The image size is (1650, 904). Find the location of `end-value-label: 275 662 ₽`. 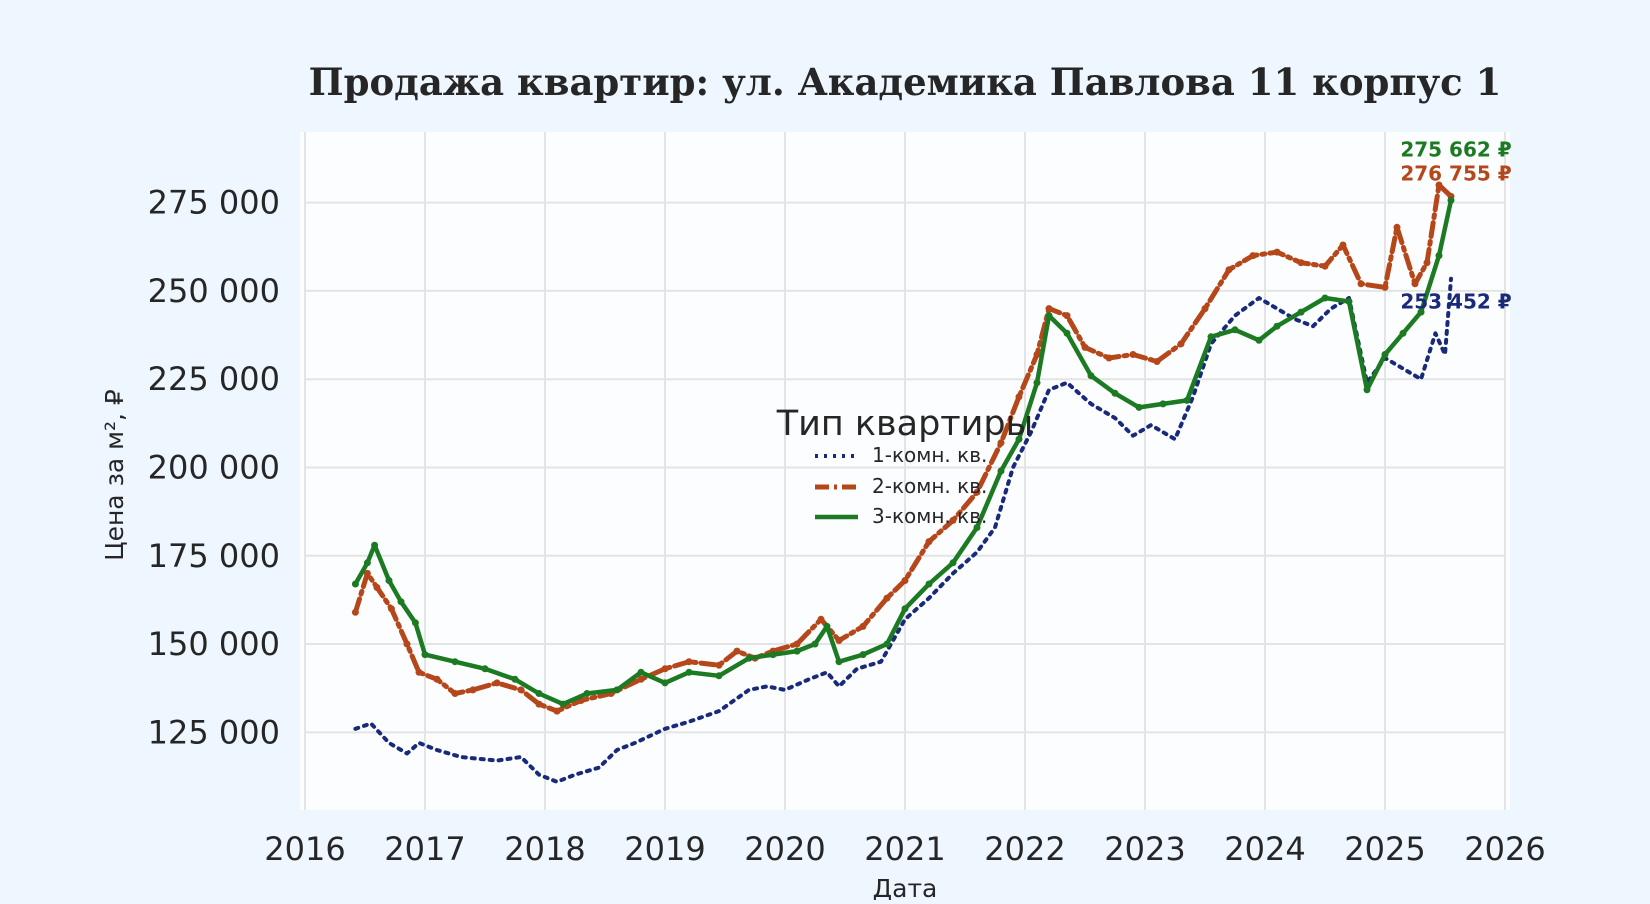

end-value-label: 275 662 ₽ is located at coordinates (1455, 149).